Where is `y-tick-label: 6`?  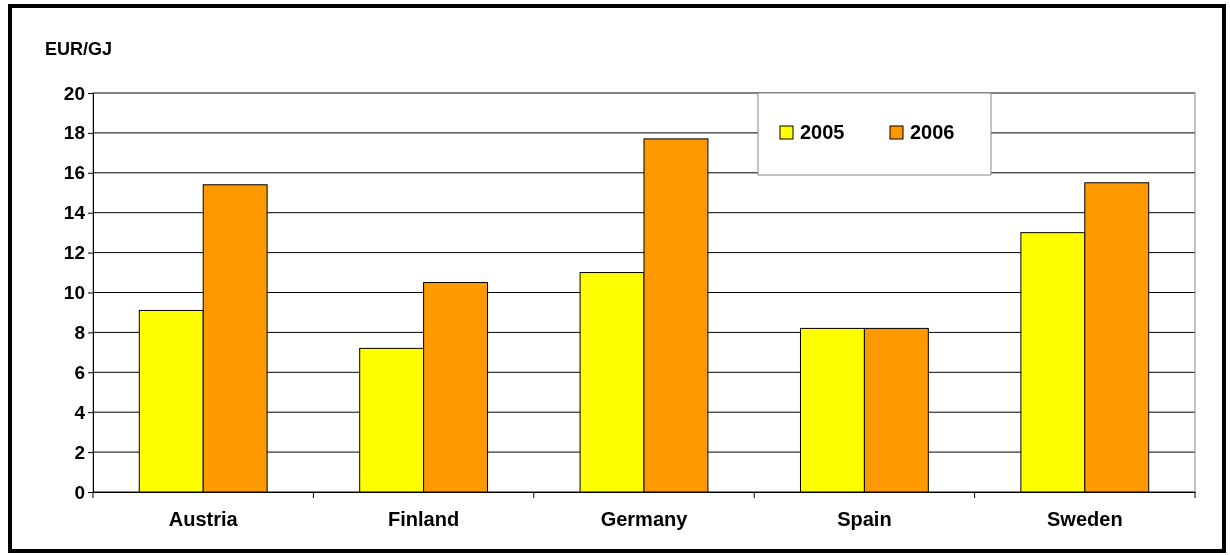
y-tick-label: 6 is located at coordinates (79, 372).